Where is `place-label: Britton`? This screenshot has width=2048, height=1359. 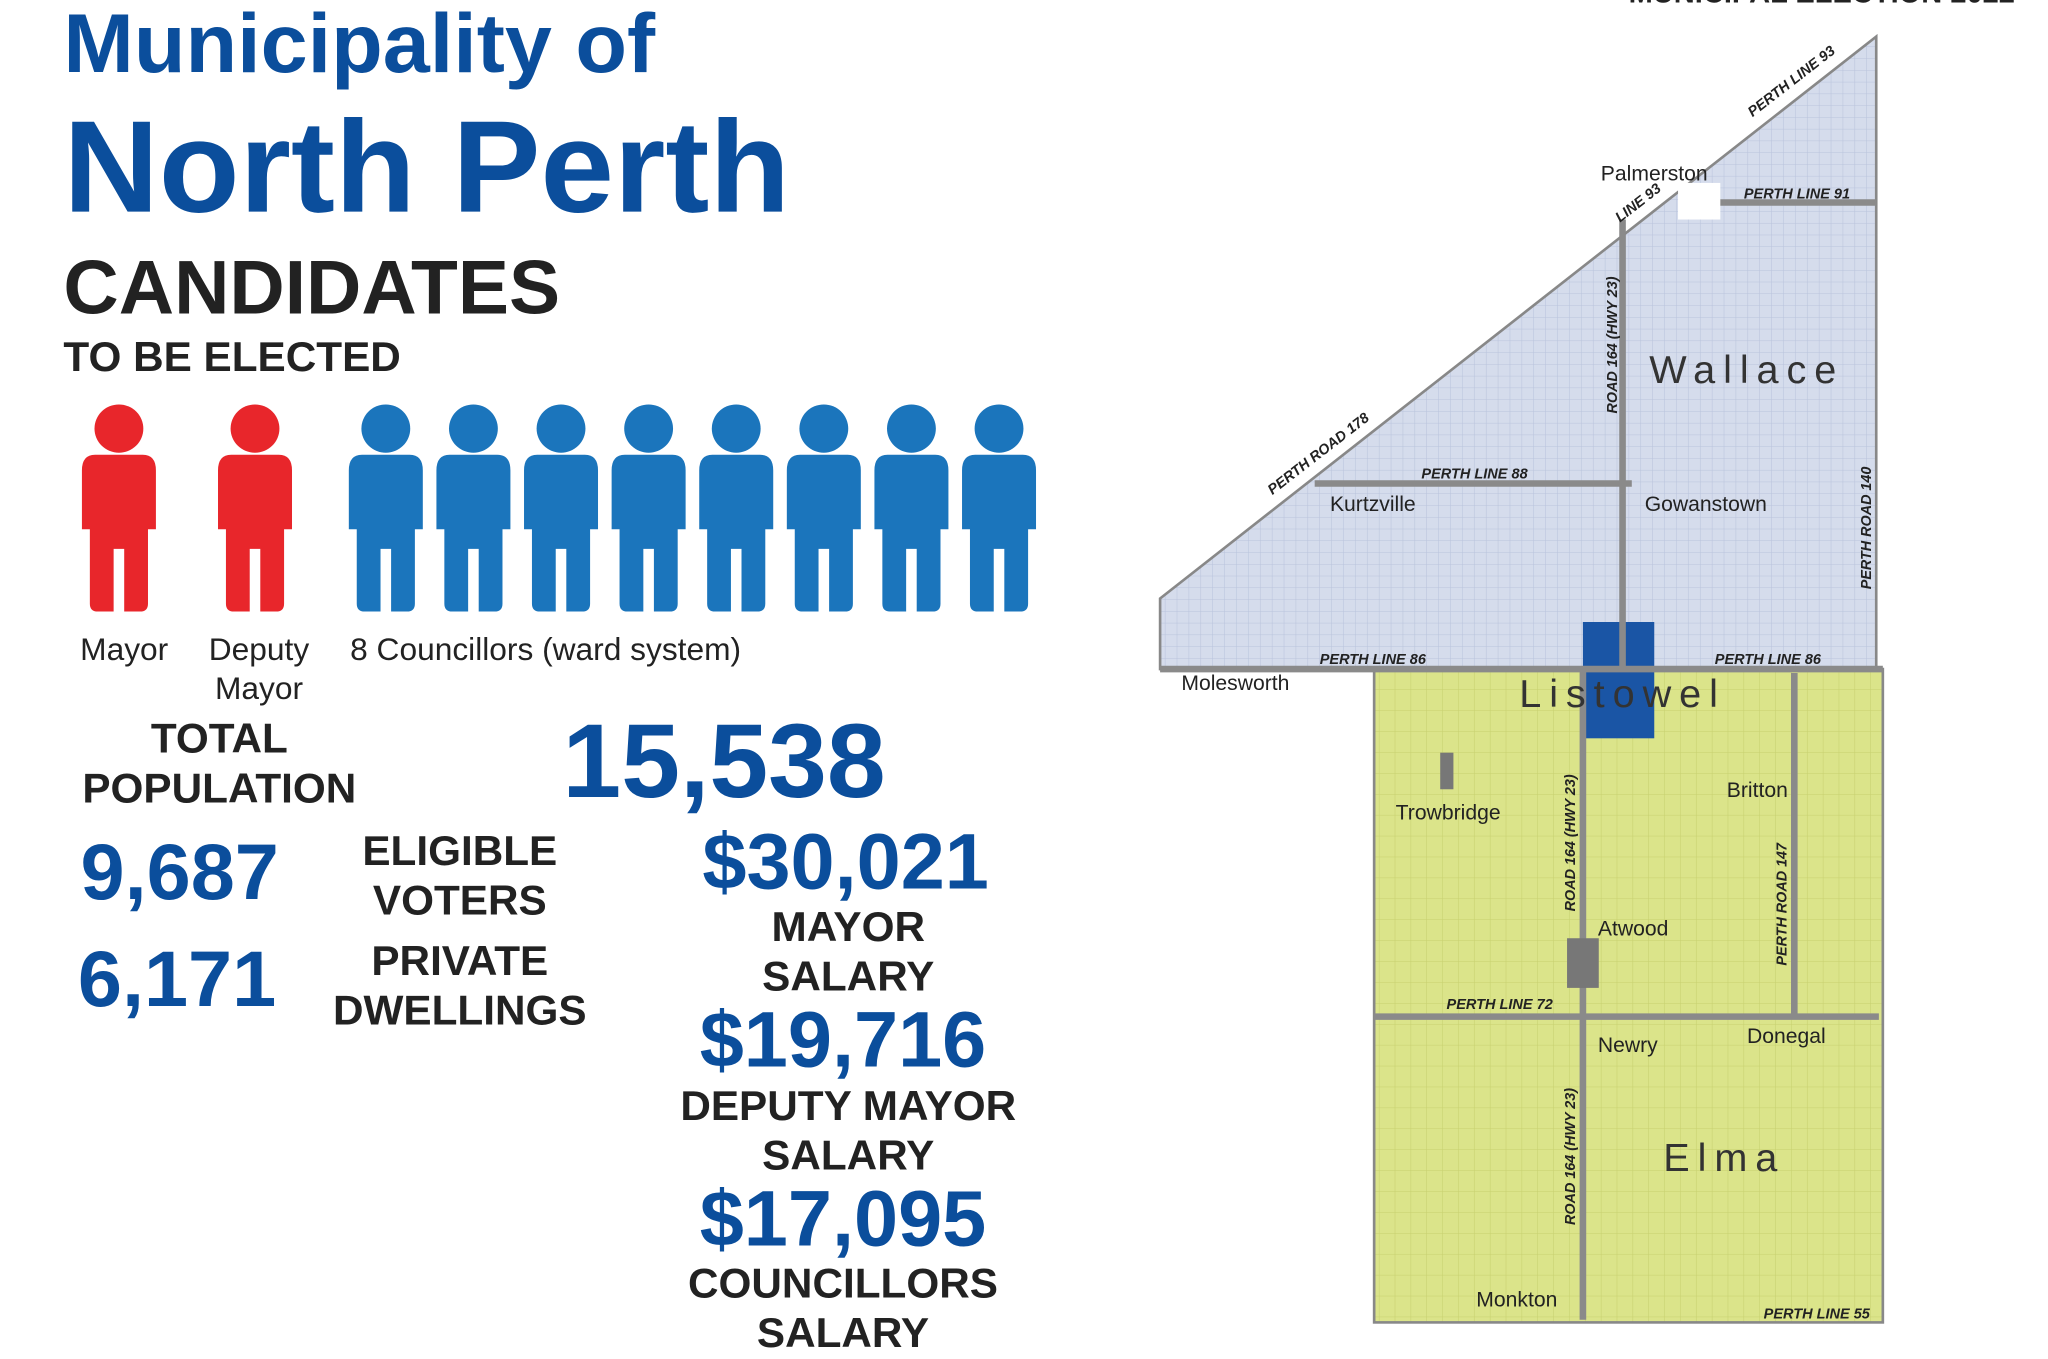
place-label: Britton is located at coordinates (1757, 790).